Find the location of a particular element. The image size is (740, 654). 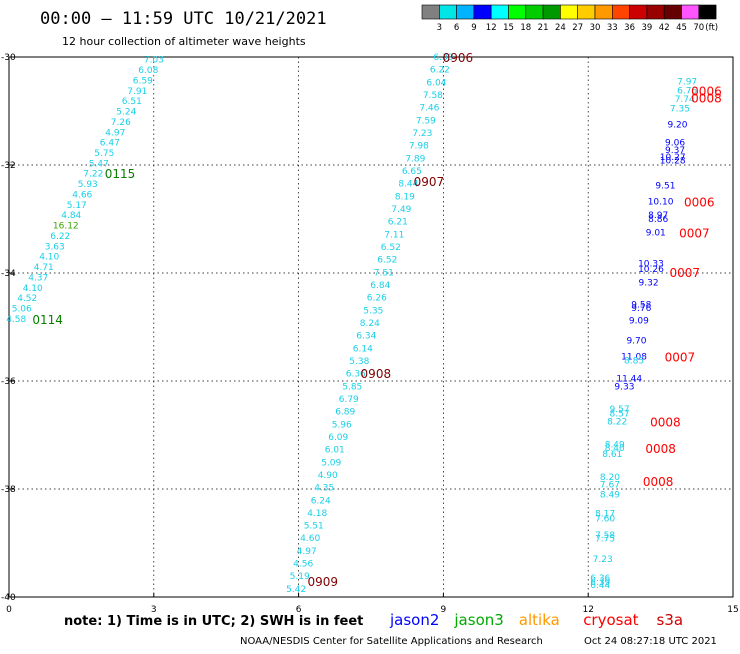

wave-height-point: 5.19 is located at coordinates (300, 577).